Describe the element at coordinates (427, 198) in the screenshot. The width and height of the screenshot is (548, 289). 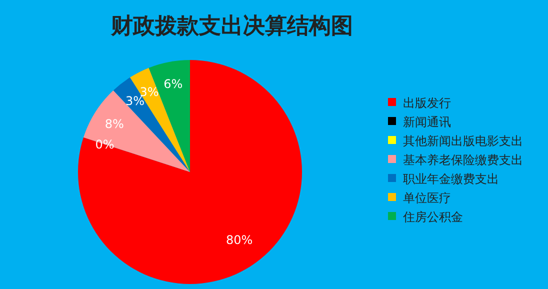
I see `legend-label: 单位医疗` at that location.